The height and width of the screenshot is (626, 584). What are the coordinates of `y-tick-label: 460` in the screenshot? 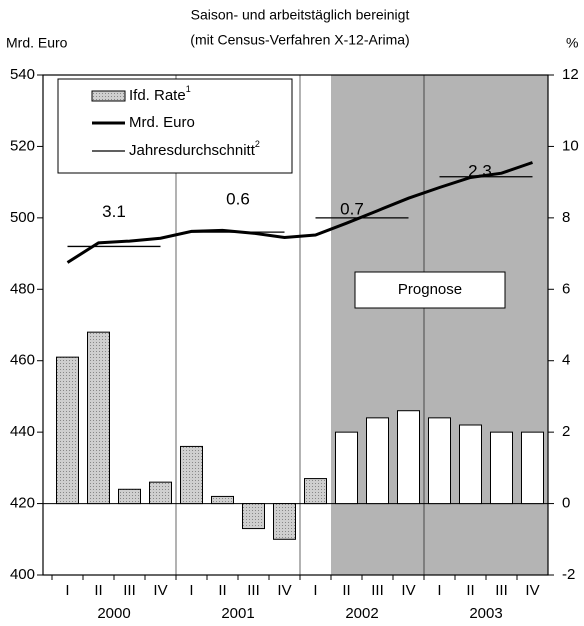 It's located at (22, 360).